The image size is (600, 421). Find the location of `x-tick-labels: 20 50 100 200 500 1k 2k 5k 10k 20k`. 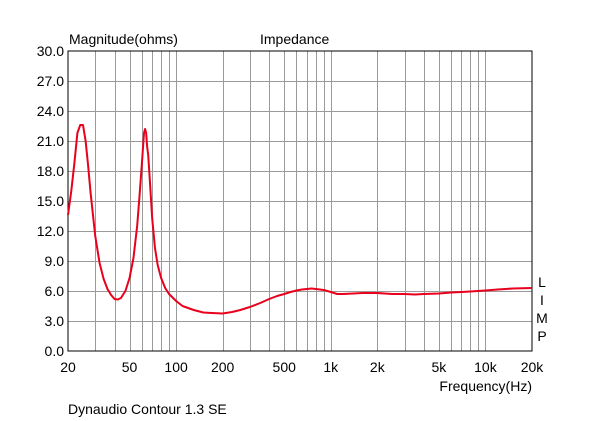

x-tick-labels: 20 50 100 200 500 1k 2k 5k 10k 20k is located at coordinates (302, 367).